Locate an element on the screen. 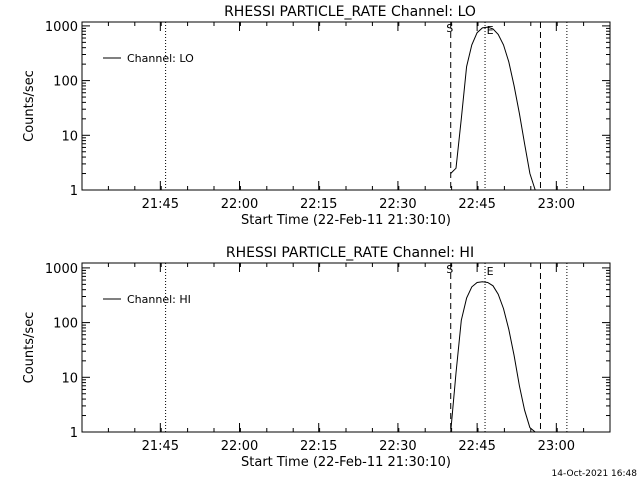  chart-title: RHESSI PARTICLE_RATE Channel: LO is located at coordinates (350, 12).